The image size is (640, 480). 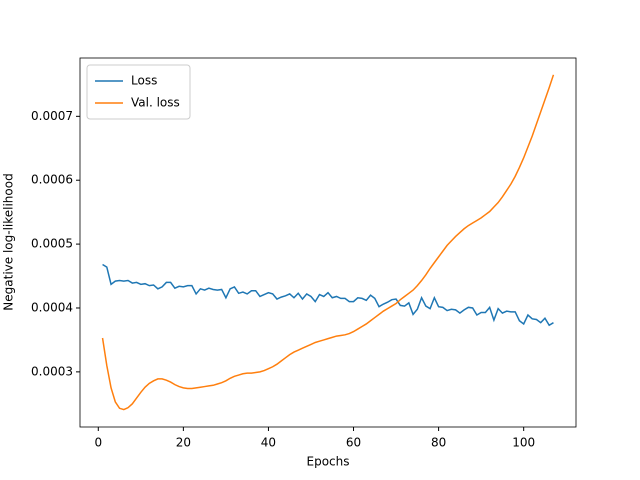 I want to click on x-tick-label: 80, so click(x=438, y=443).